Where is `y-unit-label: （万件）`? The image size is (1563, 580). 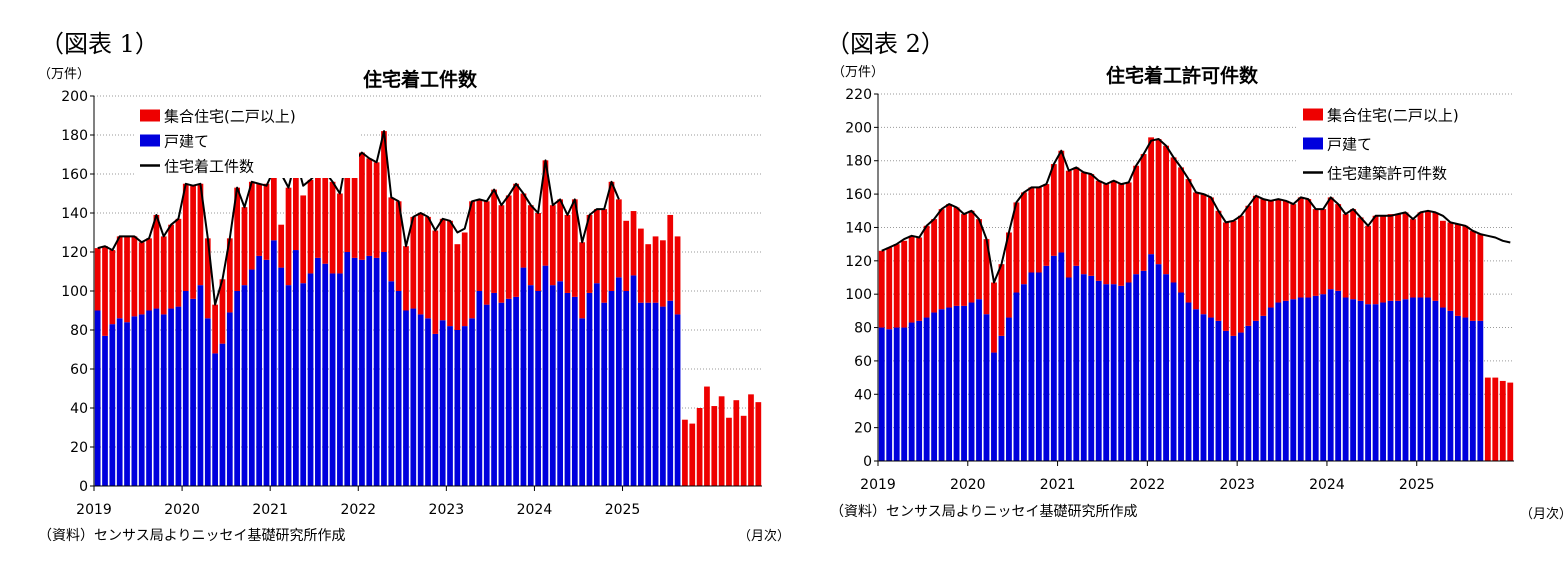
y-unit-label: （万件） is located at coordinates (64, 74).